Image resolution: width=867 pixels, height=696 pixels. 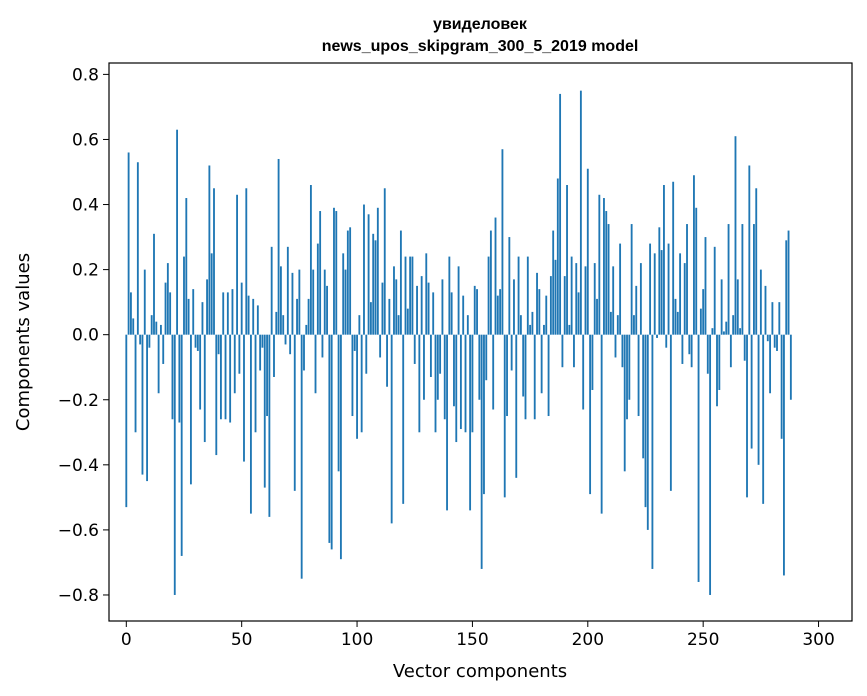 I want to click on chart-subtitle: news_upos_skipgram_300_5_2019 model, so click(x=480, y=46).